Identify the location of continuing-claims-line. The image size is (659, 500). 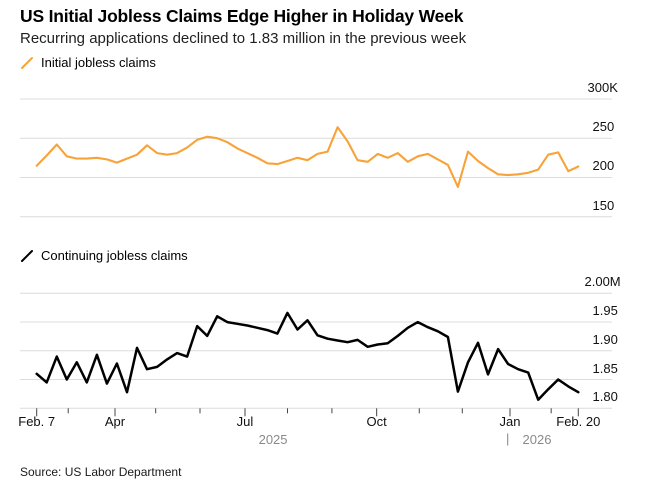
(307, 356).